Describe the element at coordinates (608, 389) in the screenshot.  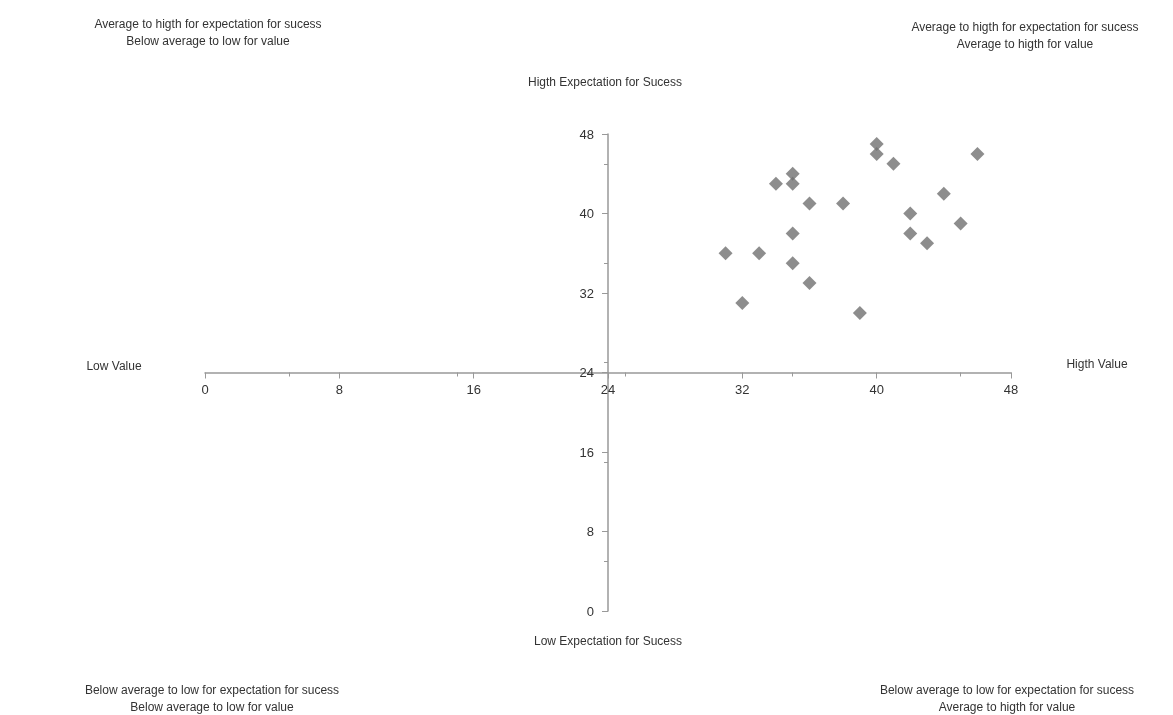
I see `x-tick-label: 24` at that location.